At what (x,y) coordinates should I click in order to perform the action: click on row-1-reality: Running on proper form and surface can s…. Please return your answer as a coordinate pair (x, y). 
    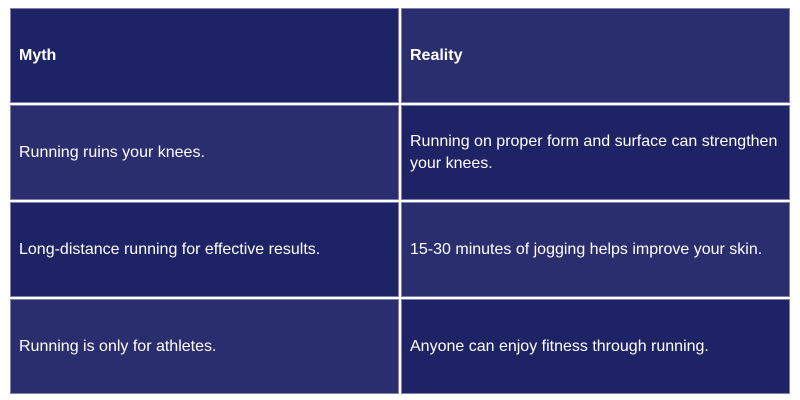
    Looking at the image, I should click on (595, 152).